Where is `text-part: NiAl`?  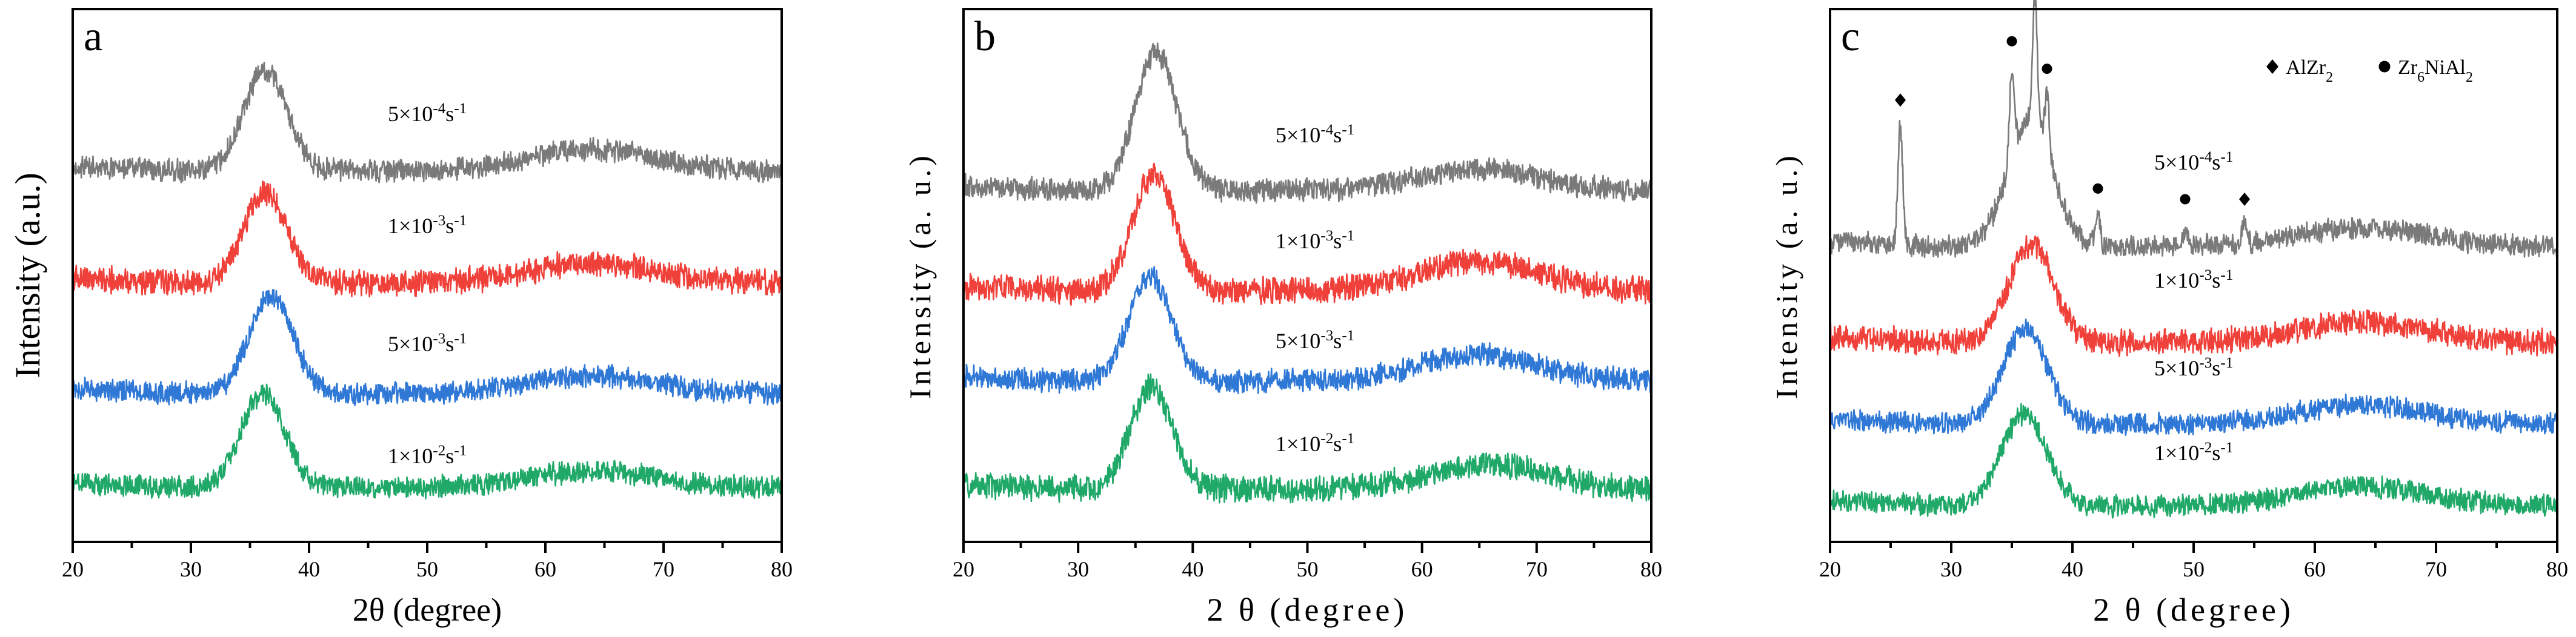
text-part: NiAl is located at coordinates (2445, 67).